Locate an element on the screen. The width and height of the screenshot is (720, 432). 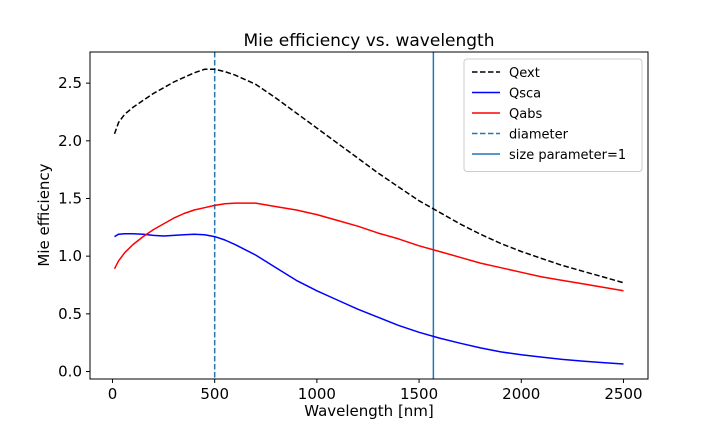
legend: Qext Qsca Qabs diameter size parameter=1 is located at coordinates (553, 115).